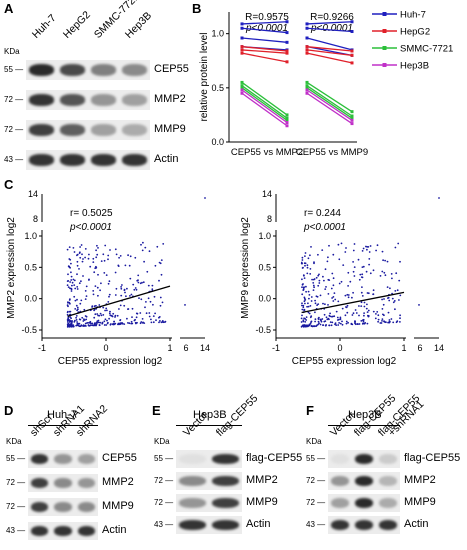 Image resolution: width=467 pixels, height=550 pixels. What do you see at coordinates (44, 26) in the screenshot?
I see `lane-label: Huh-7` at bounding box center [44, 26].